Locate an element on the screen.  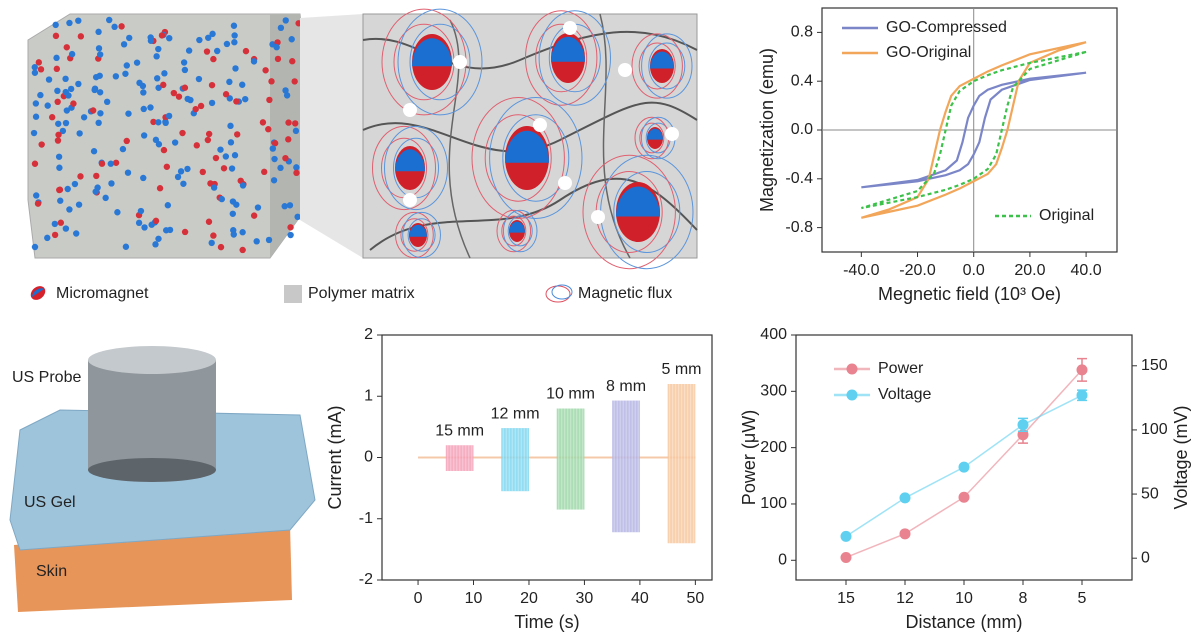
y-tick-label: 300 is located at coordinates (773, 391).